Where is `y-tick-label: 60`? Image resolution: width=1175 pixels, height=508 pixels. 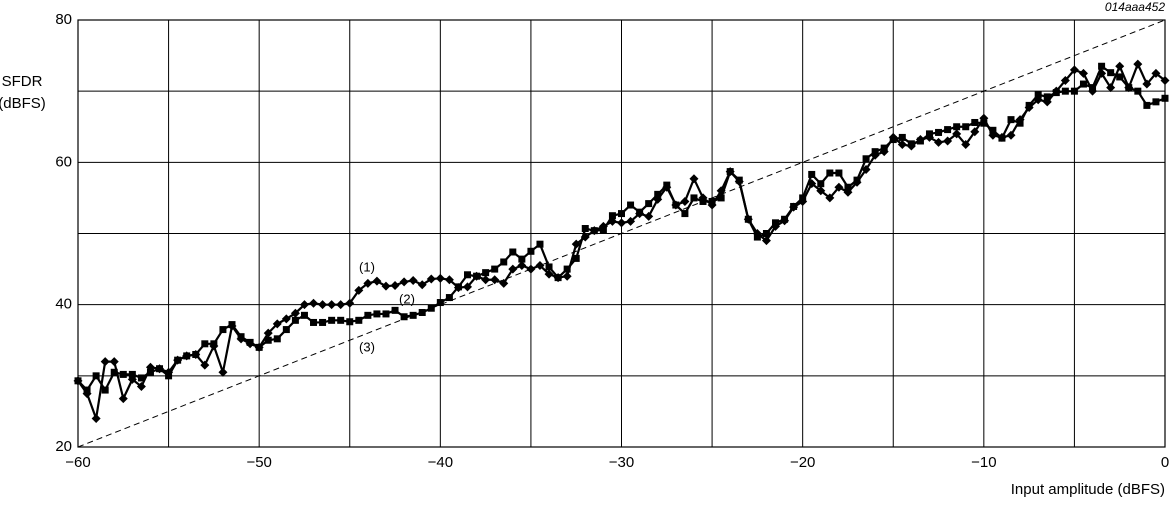 y-tick-label: 60 is located at coordinates (63, 161).